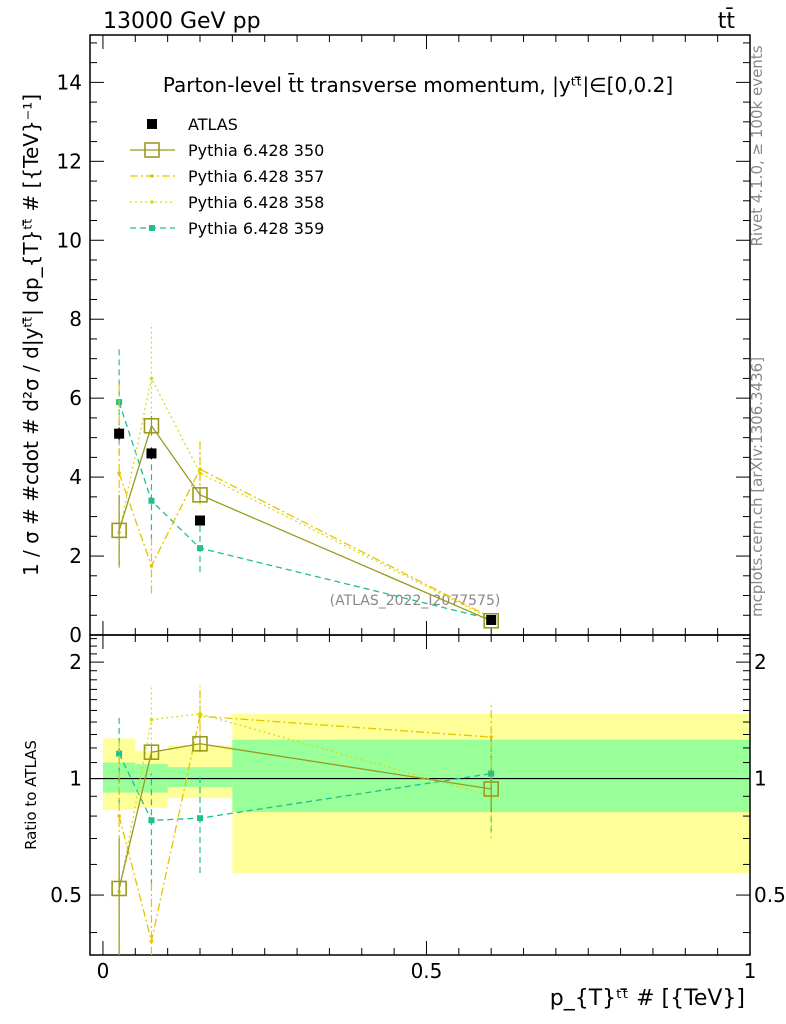 The height and width of the screenshot is (1024, 786). I want to click on ratio-y-axis-label: Ratio to ATLAS, so click(31, 795).